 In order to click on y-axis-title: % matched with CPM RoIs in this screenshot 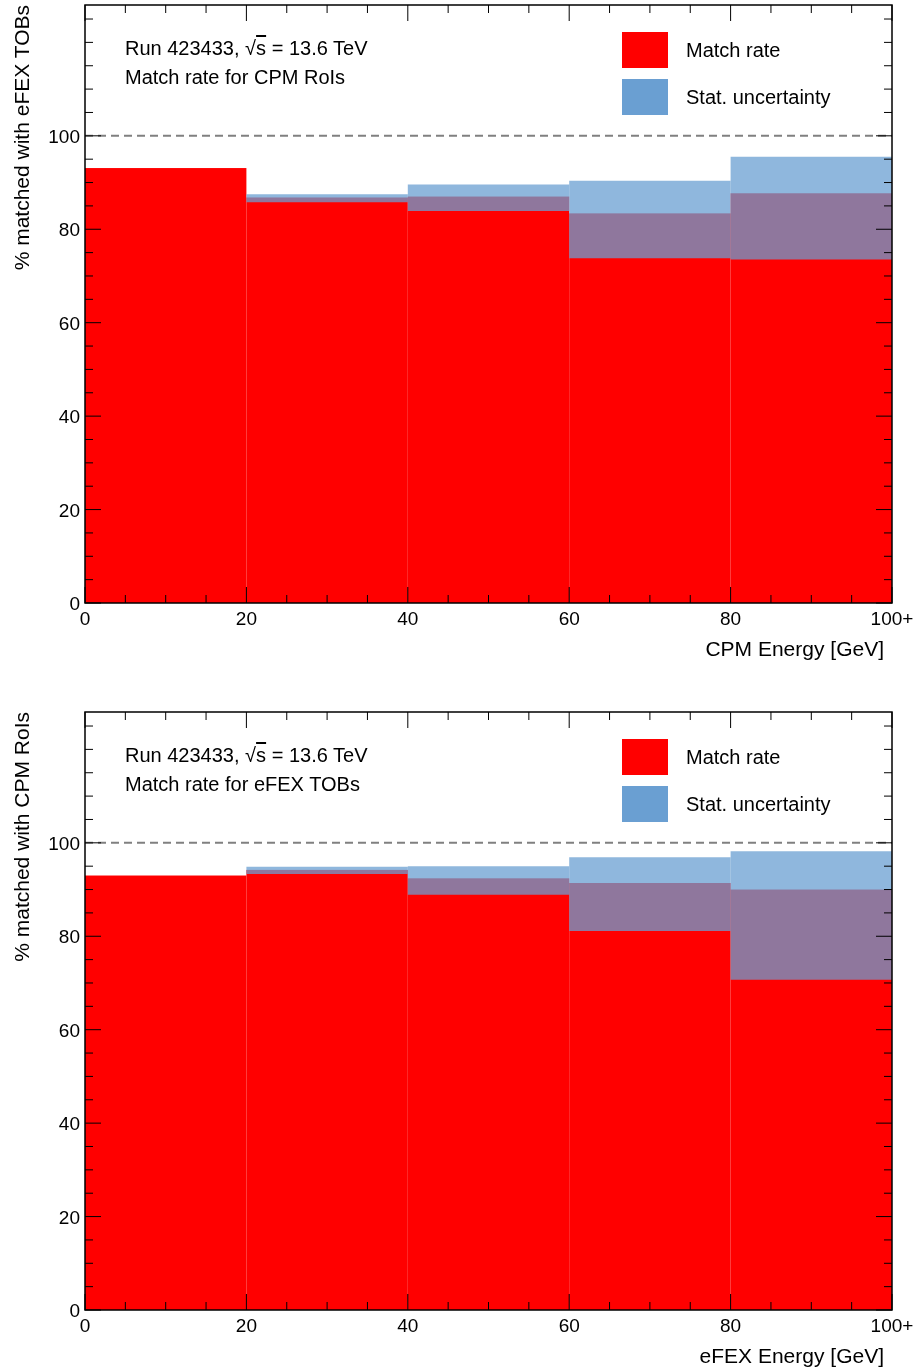, I will do `click(21, 837)`.